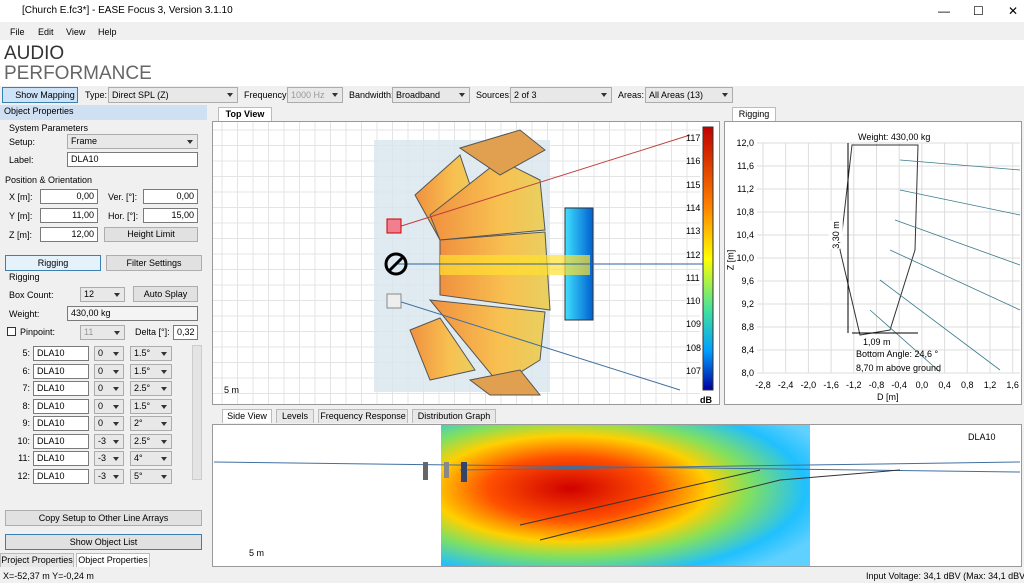  Describe the element at coordinates (745, 189) in the screenshot. I see `z-tick-label: 11,2` at that location.